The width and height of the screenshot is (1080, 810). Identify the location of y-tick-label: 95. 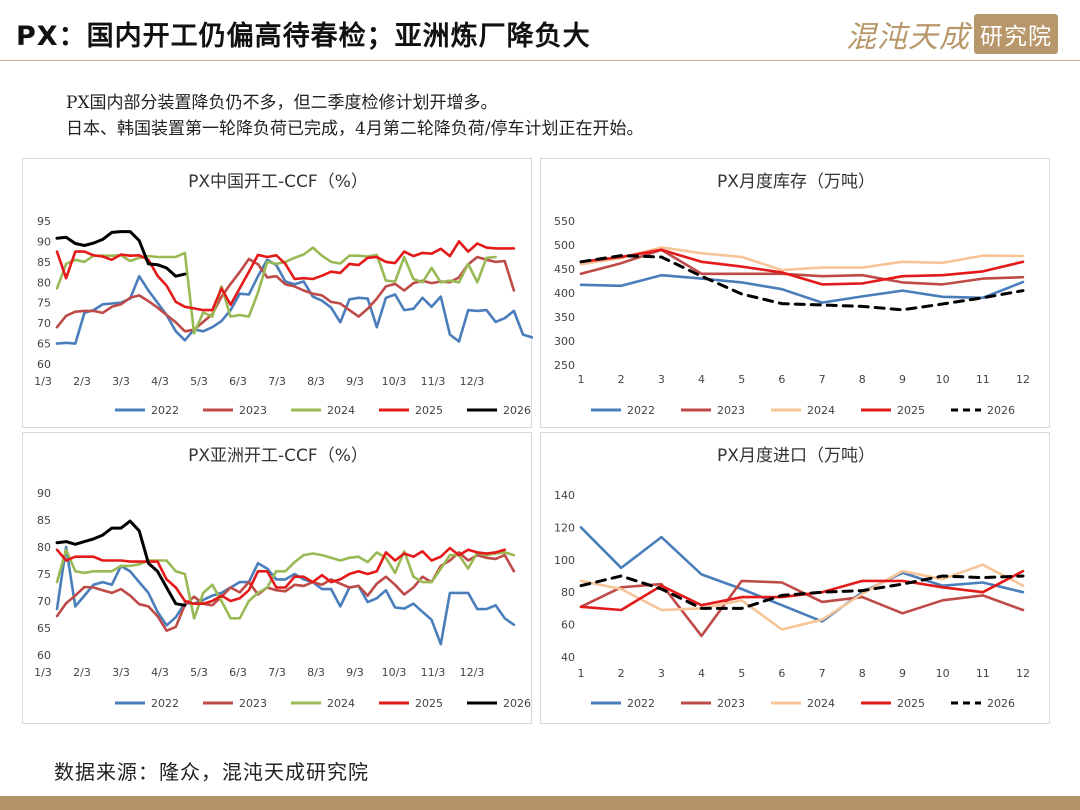
(44, 221).